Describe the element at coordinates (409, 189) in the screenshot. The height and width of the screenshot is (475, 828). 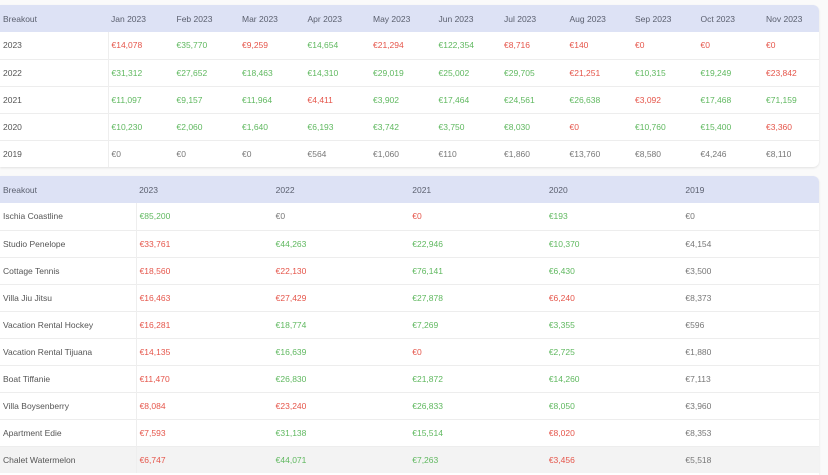
I see `table-header-row: Breakout 2023 2022 2021 2020 2019` at that location.